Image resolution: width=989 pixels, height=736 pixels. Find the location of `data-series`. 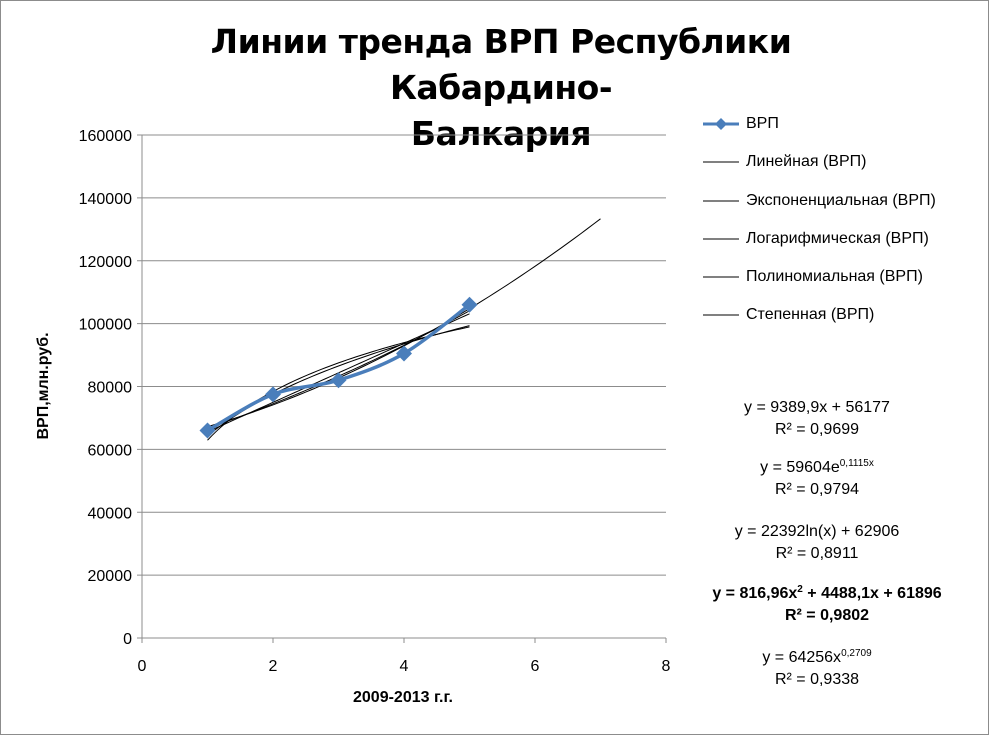

data-series is located at coordinates (338, 367).